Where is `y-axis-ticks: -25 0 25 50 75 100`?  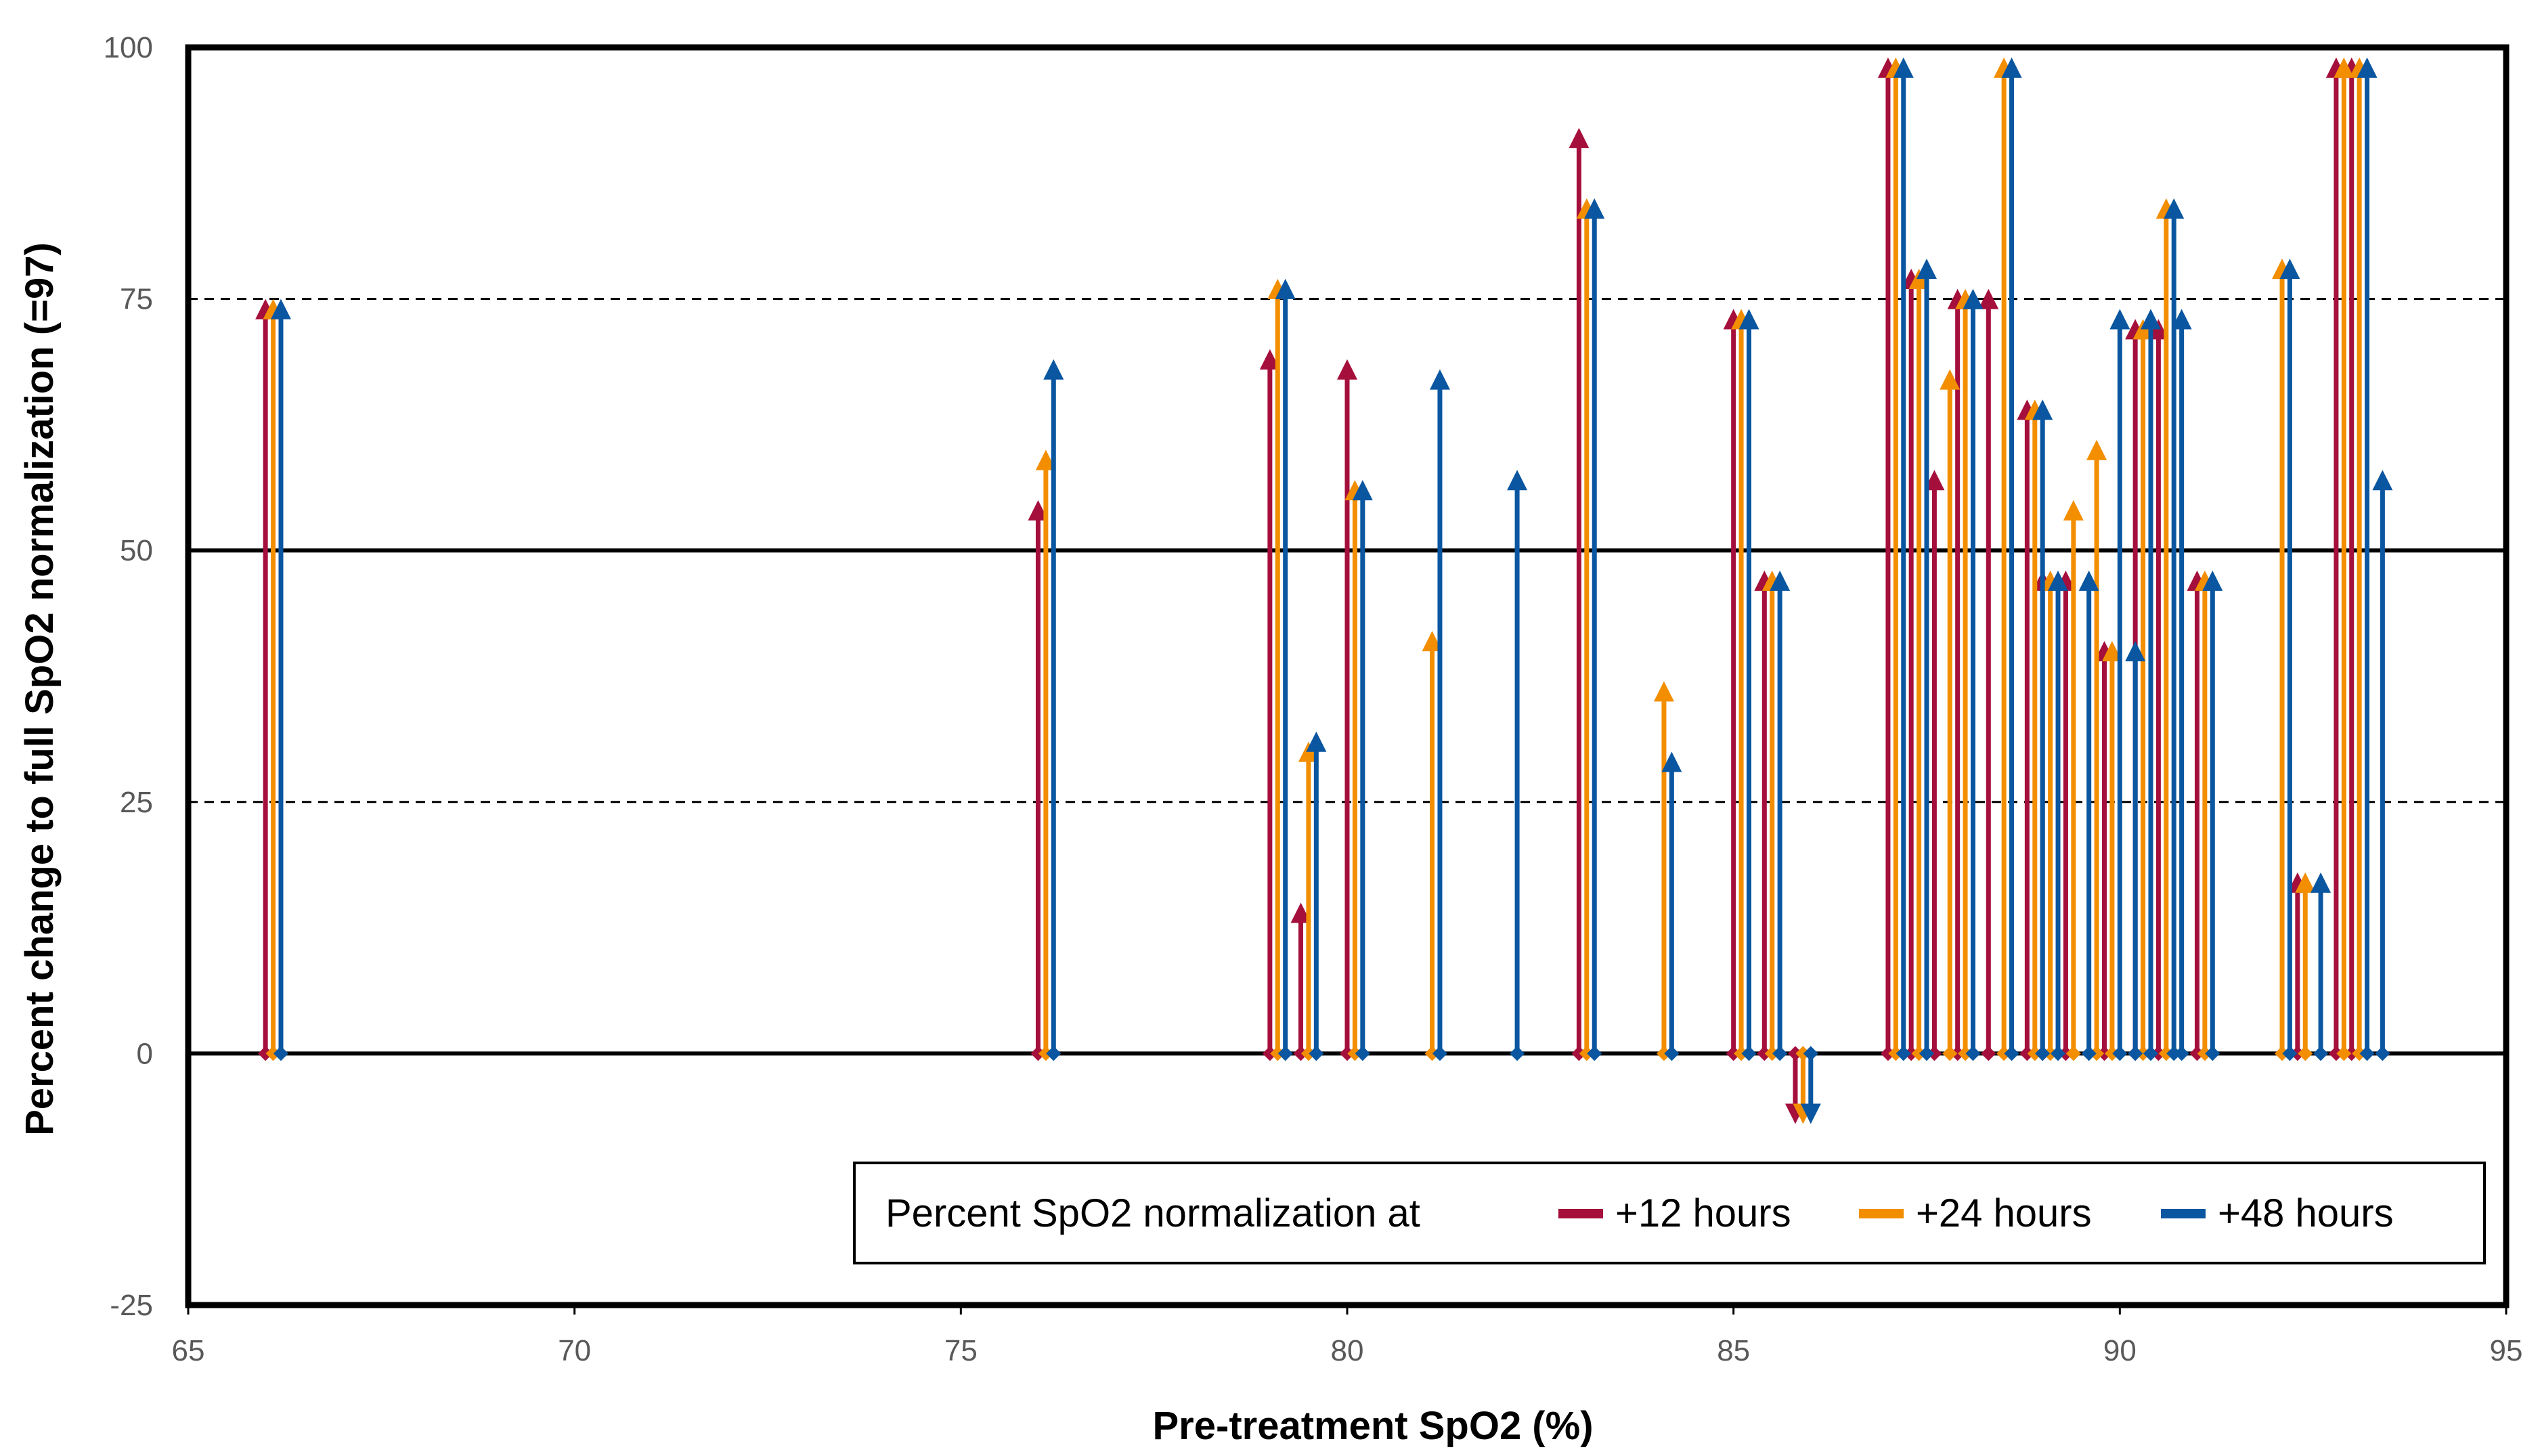 y-axis-ticks: -25 0 25 50 75 100 is located at coordinates (128, 676).